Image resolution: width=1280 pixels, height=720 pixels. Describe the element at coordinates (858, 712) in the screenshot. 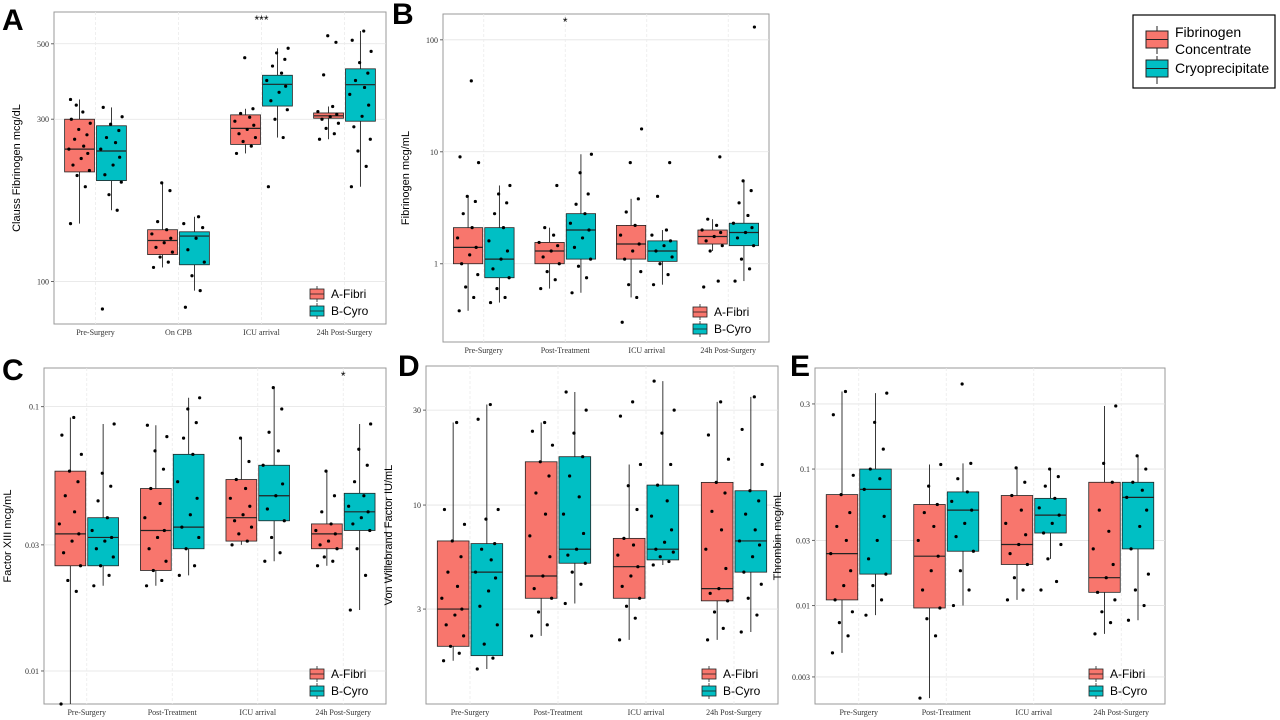

I see `x-tick-label: Pre-Surgery` at that location.